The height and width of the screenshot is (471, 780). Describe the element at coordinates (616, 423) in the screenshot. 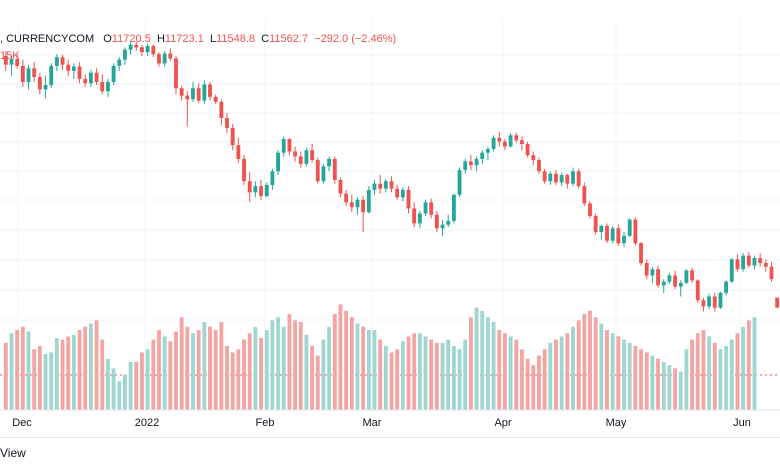

I see `time-axis-label: May` at that location.